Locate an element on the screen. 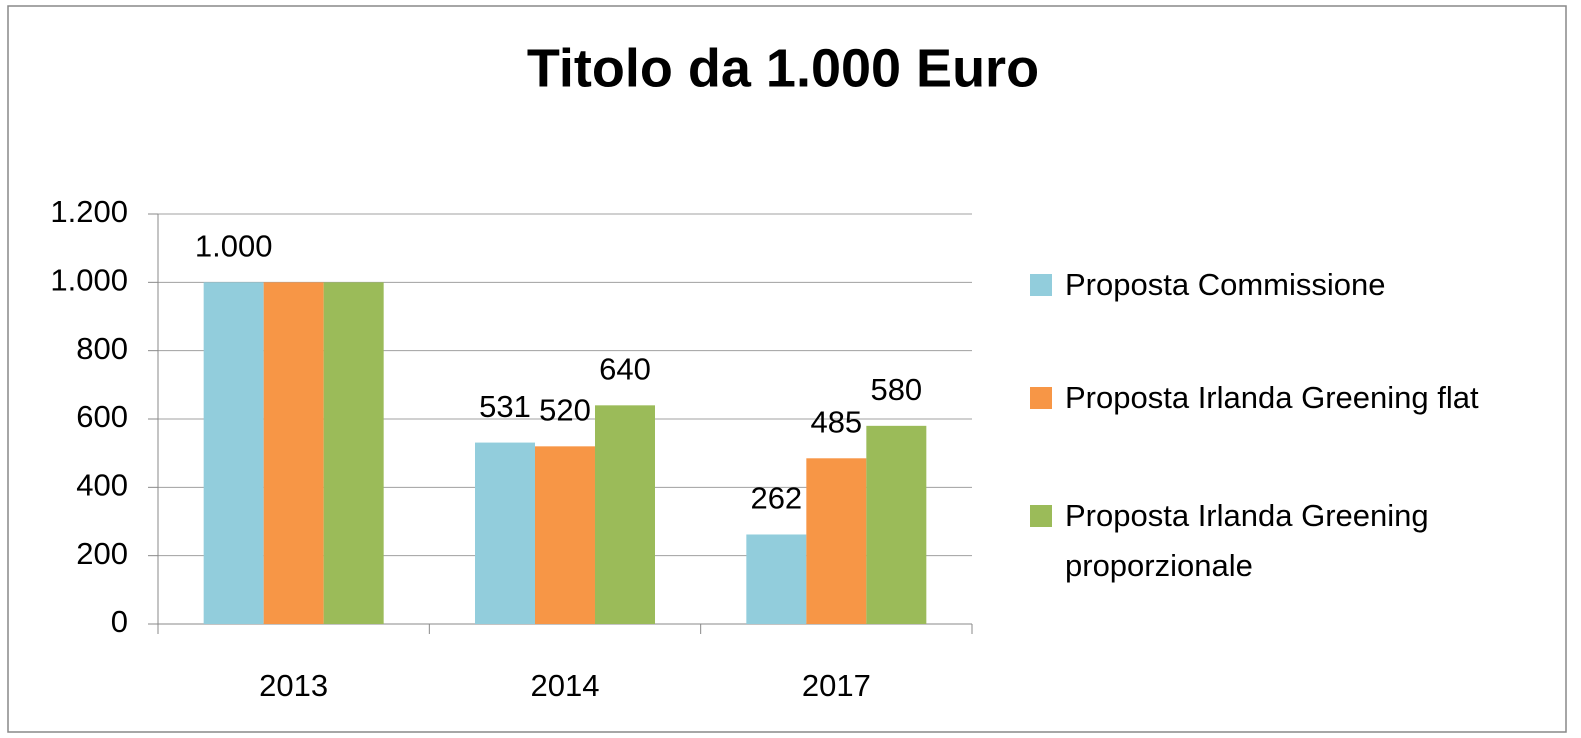  y-tick-label: 0 is located at coordinates (119, 621).